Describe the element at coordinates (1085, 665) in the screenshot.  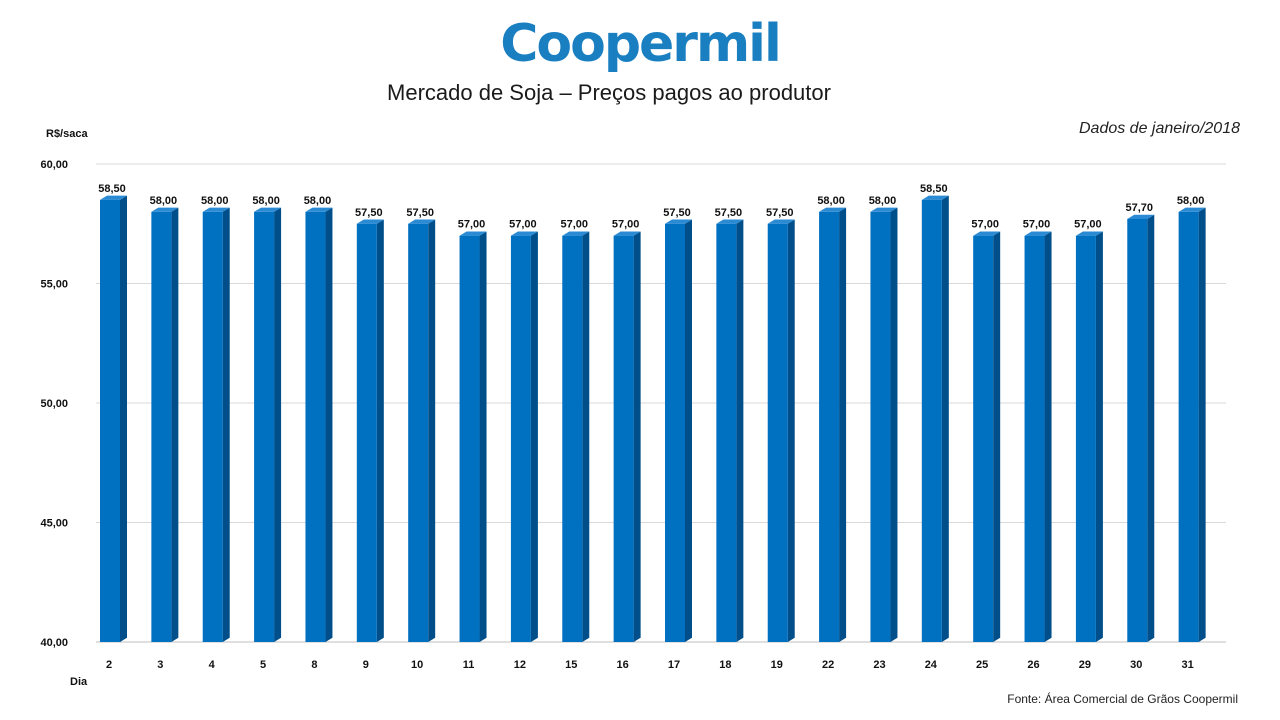
I see `x-tick-label: 29` at that location.